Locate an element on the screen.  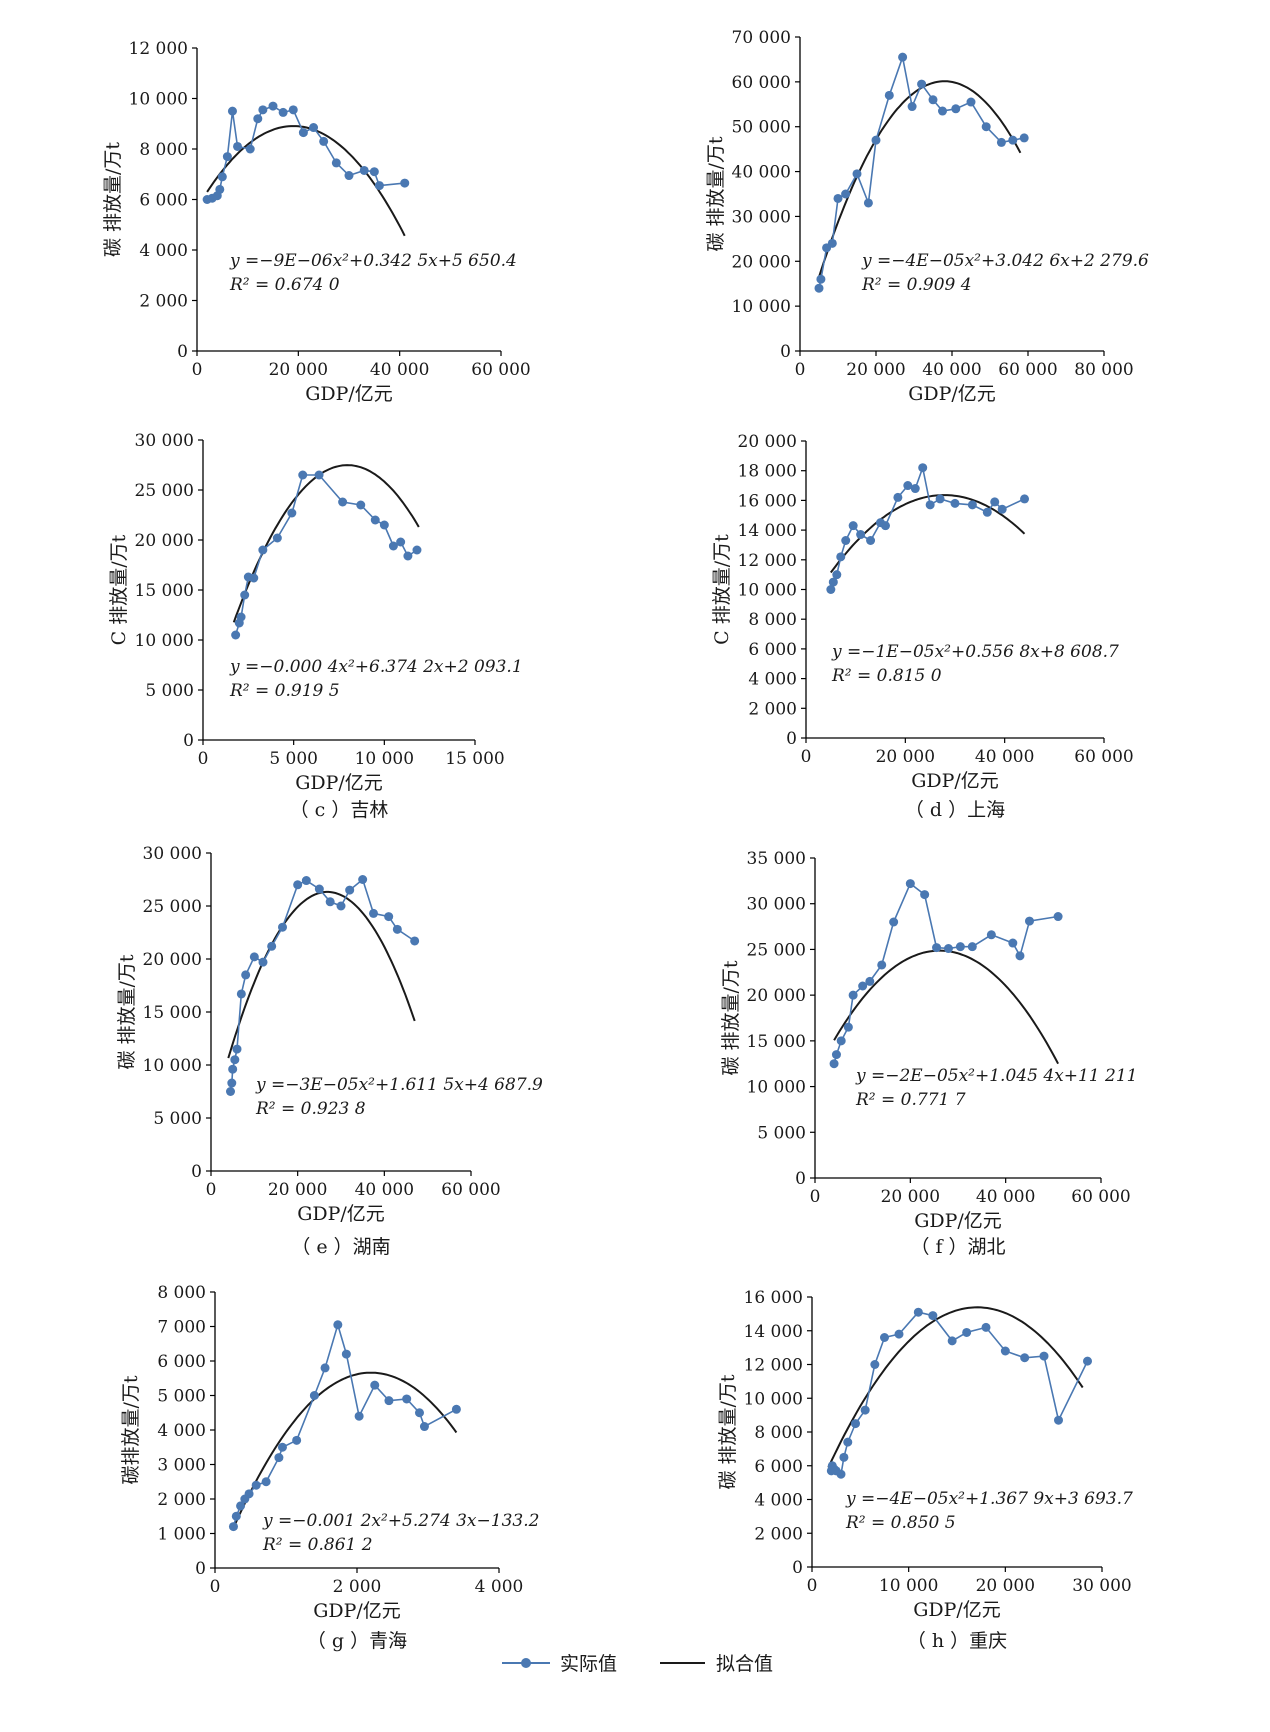
panel-caption: （ c ）吉林 is located at coordinates (339, 810).